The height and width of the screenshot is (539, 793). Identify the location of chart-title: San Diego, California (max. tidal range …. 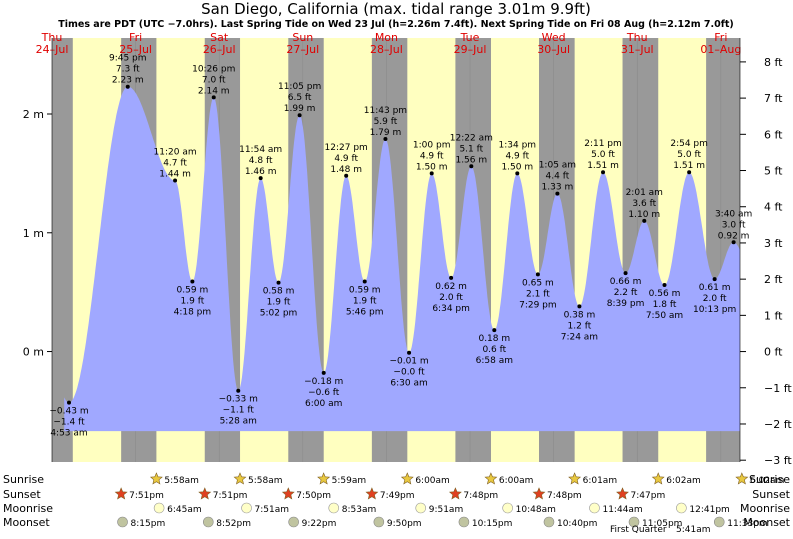
(396, 9).